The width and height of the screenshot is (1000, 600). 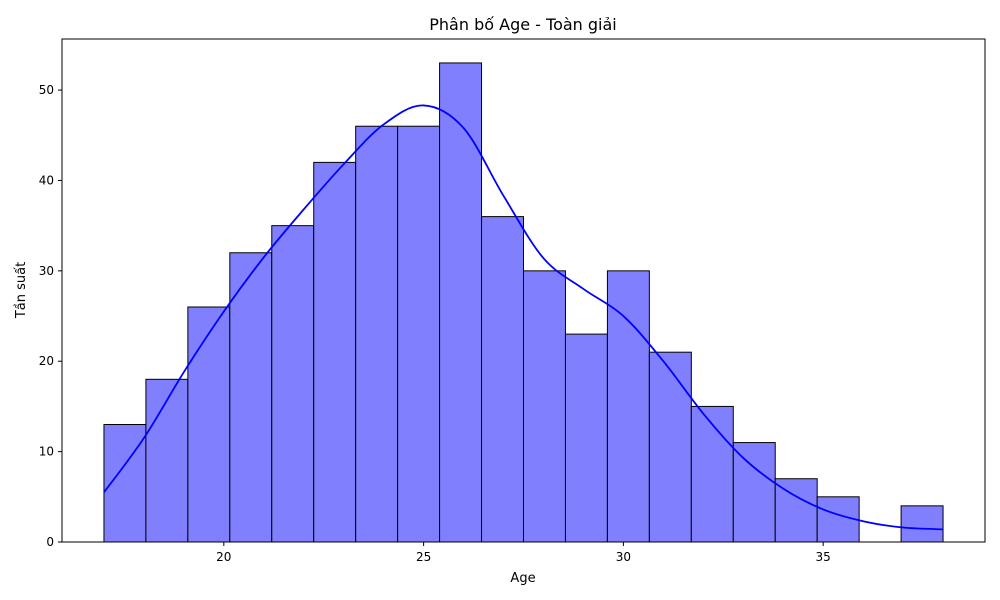 What do you see at coordinates (46, 361) in the screenshot?
I see `y-tick-label: 20` at bounding box center [46, 361].